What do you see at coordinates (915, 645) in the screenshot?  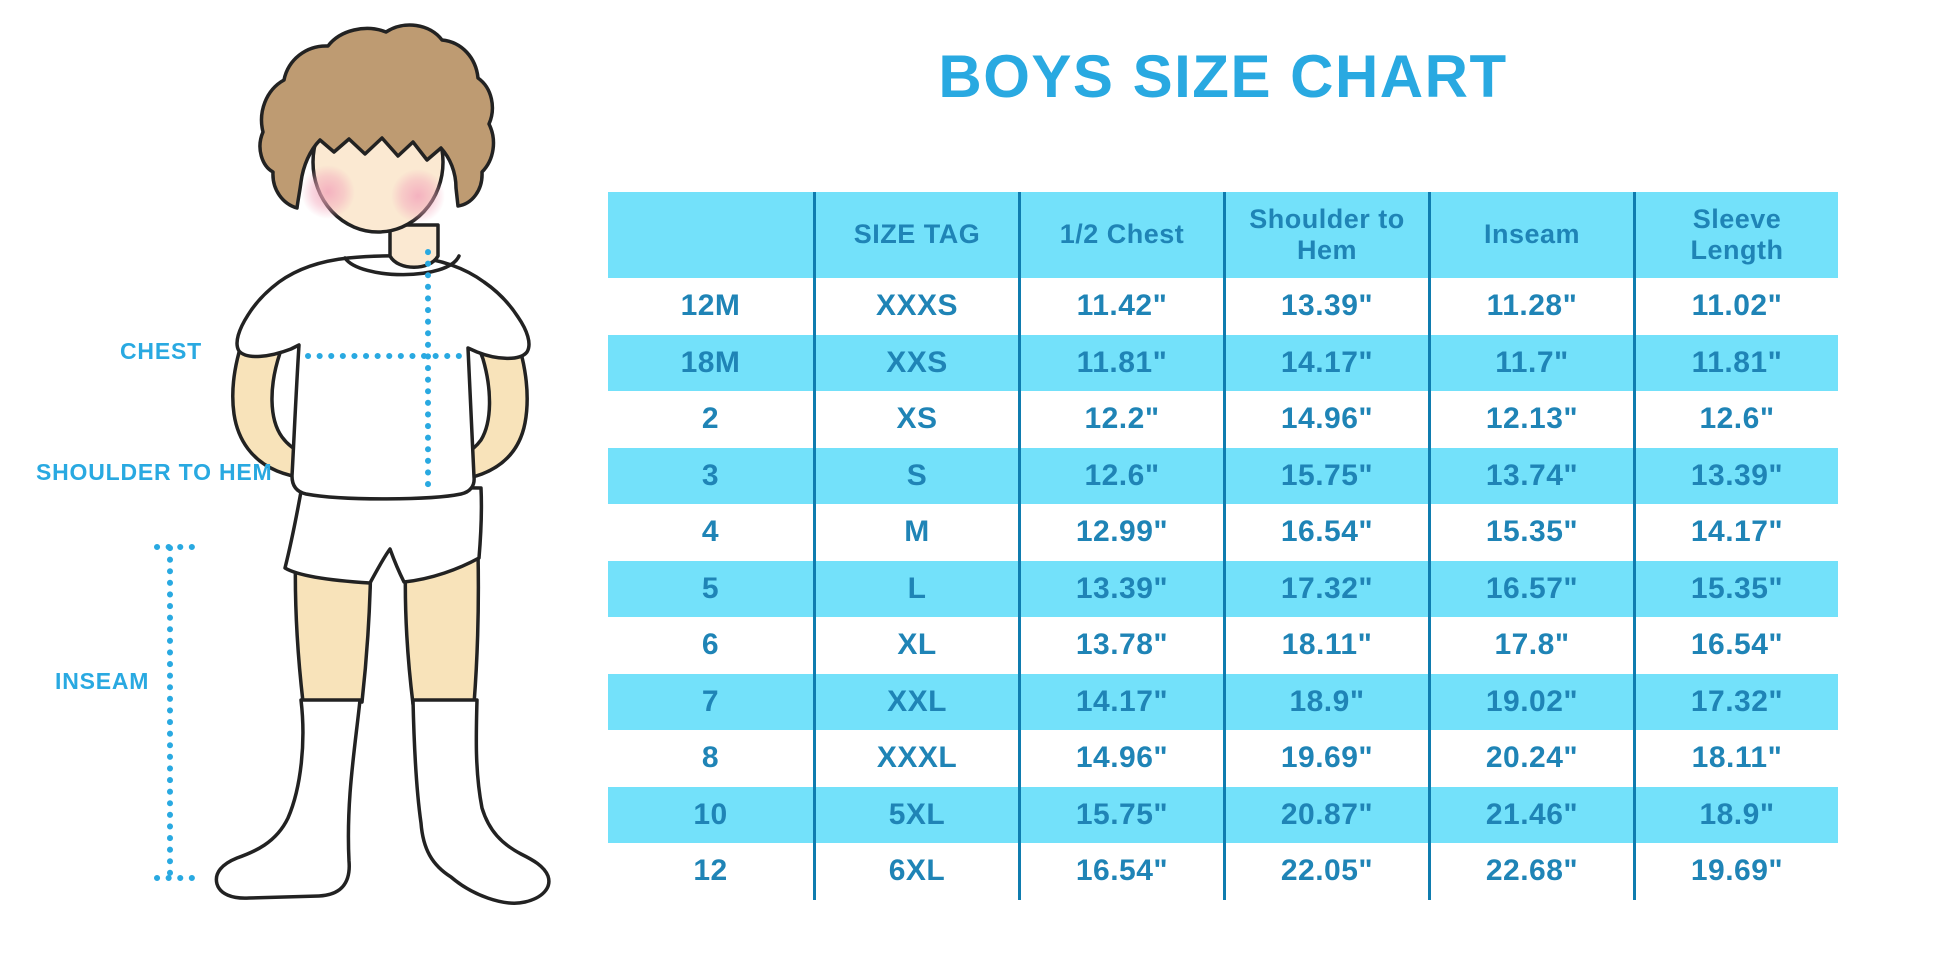 I see `size-tag-cell: XL` at bounding box center [915, 645].